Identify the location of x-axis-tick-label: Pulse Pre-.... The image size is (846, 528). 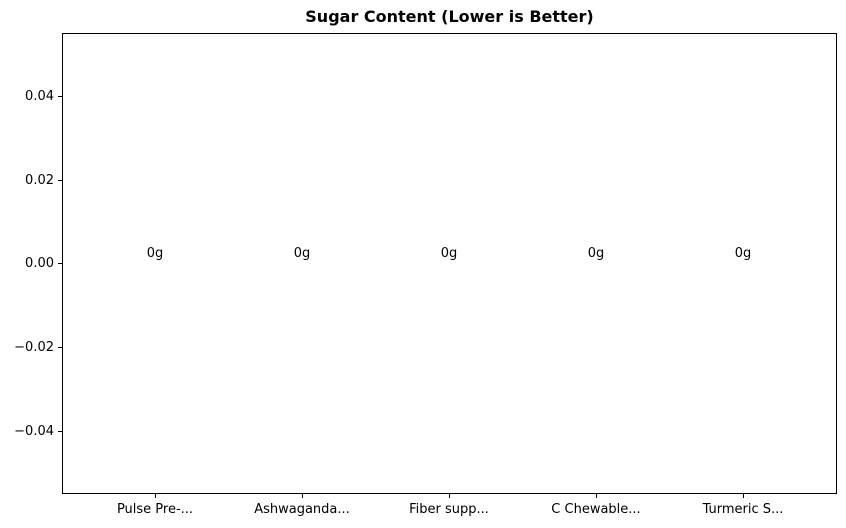
(155, 509).